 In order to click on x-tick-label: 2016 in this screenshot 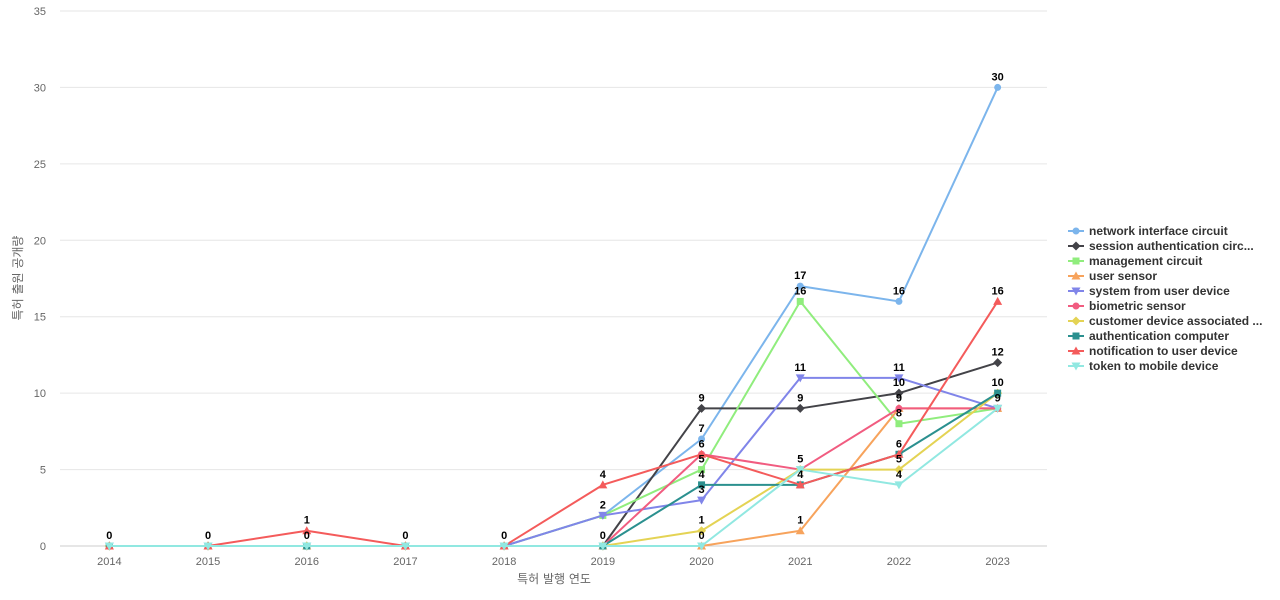, I will do `click(307, 562)`.